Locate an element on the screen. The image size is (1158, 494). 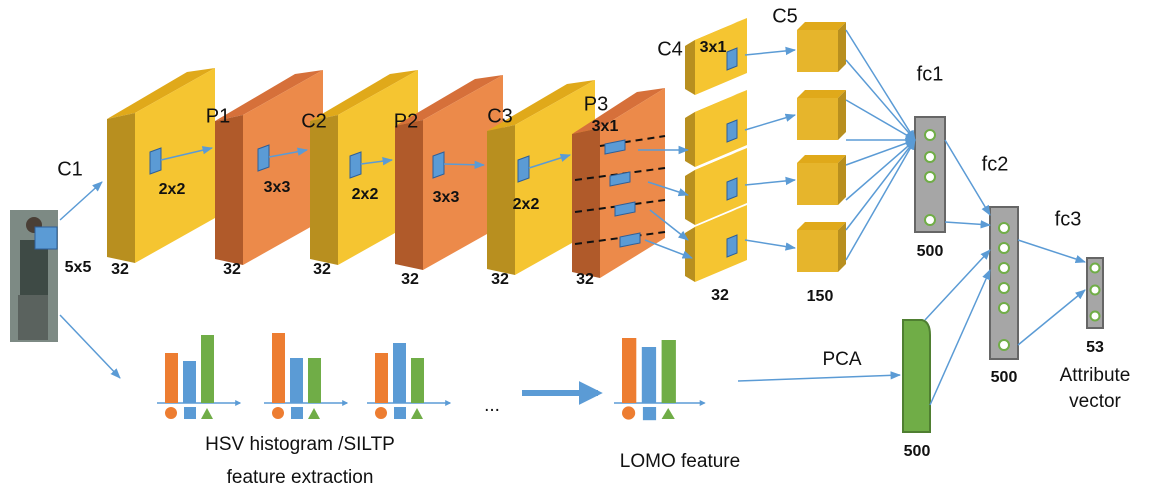
layer-name: C3 is located at coordinates (500, 116).